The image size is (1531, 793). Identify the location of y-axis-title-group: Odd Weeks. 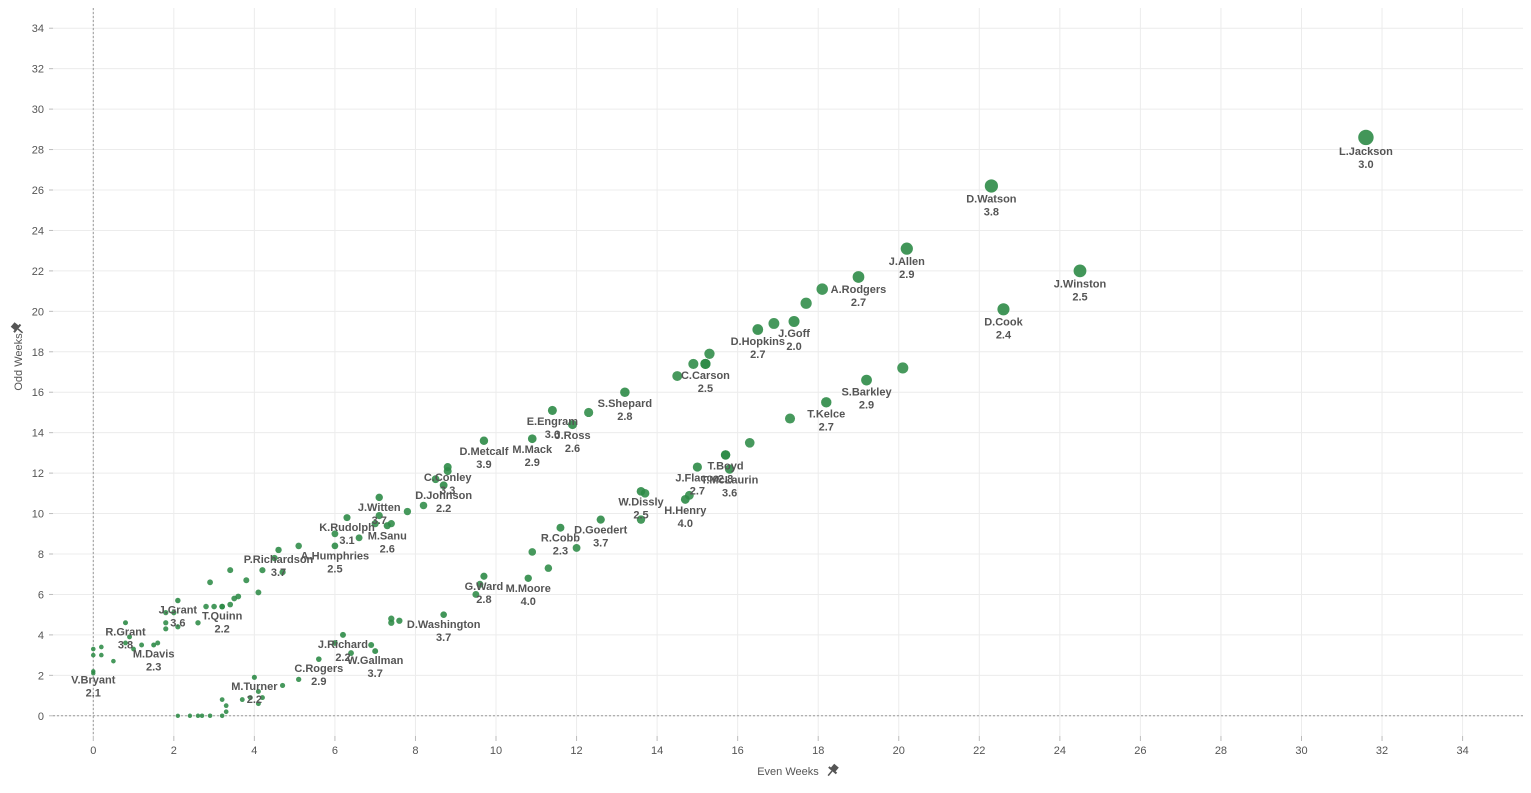
(17, 356).